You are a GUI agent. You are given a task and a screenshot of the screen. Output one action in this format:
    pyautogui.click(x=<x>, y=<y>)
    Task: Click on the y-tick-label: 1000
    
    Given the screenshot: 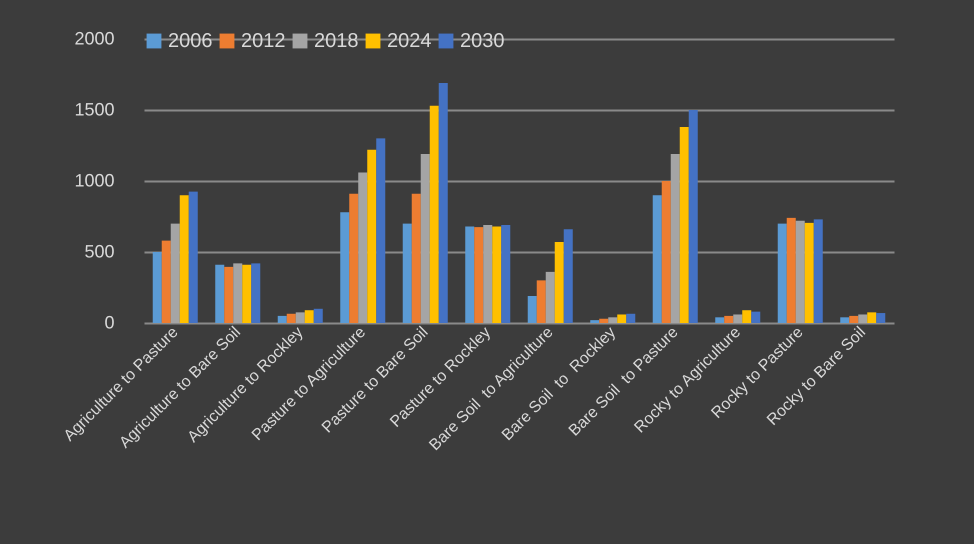 What is the action you would take?
    pyautogui.click(x=94, y=180)
    